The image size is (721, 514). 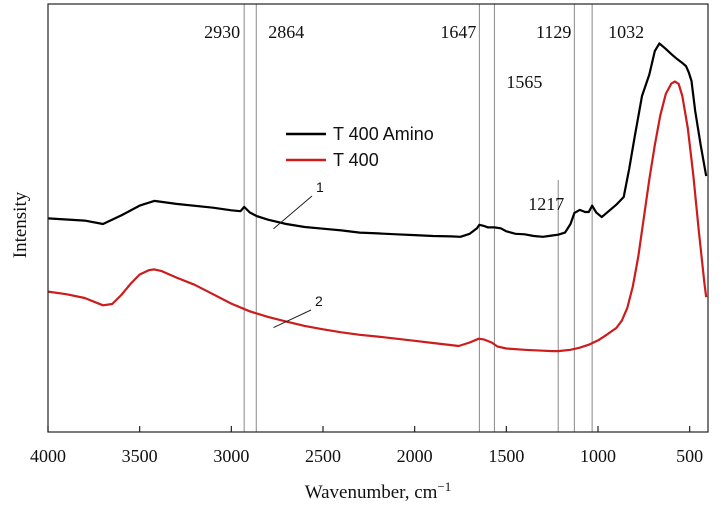 What do you see at coordinates (319, 301) in the screenshot?
I see `curve-label-2: 2` at bounding box center [319, 301].